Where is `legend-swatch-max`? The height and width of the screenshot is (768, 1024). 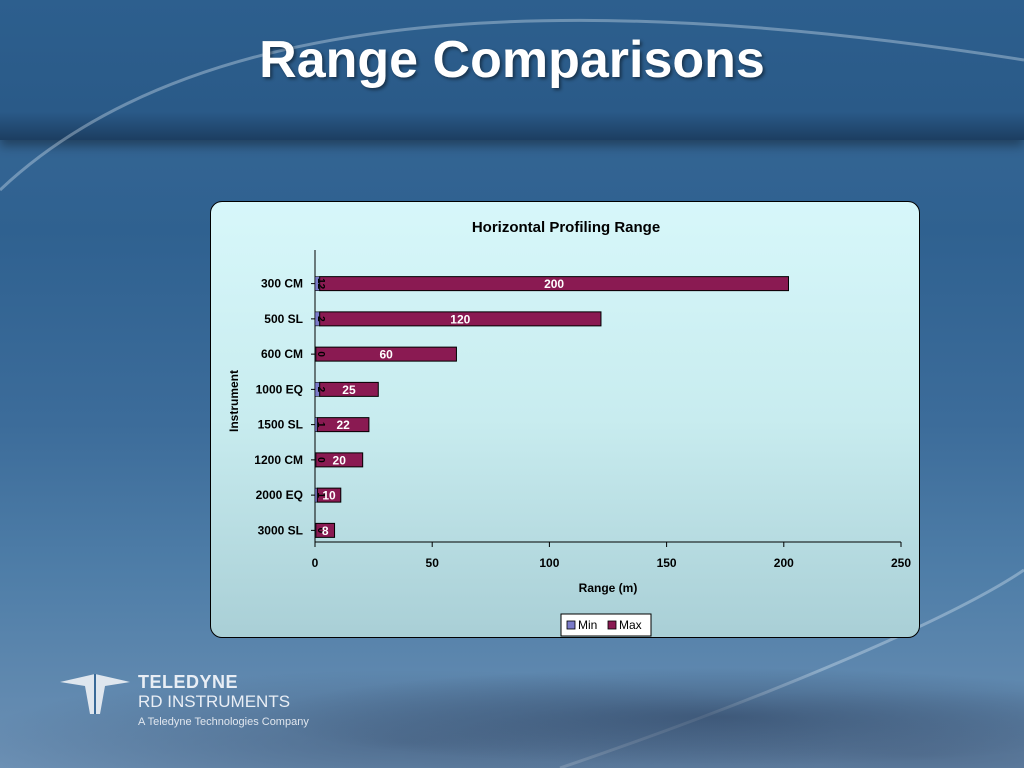
legend-swatch-max is located at coordinates (612, 625).